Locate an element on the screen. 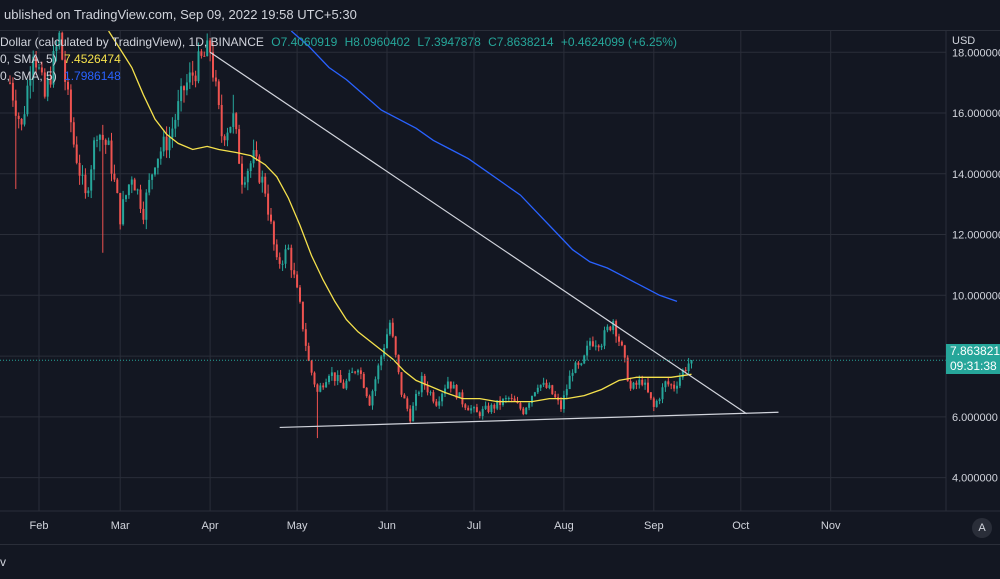 Image resolution: width=1000 pixels, height=579 pixels. time-axis-bg is located at coordinates (500, 527).